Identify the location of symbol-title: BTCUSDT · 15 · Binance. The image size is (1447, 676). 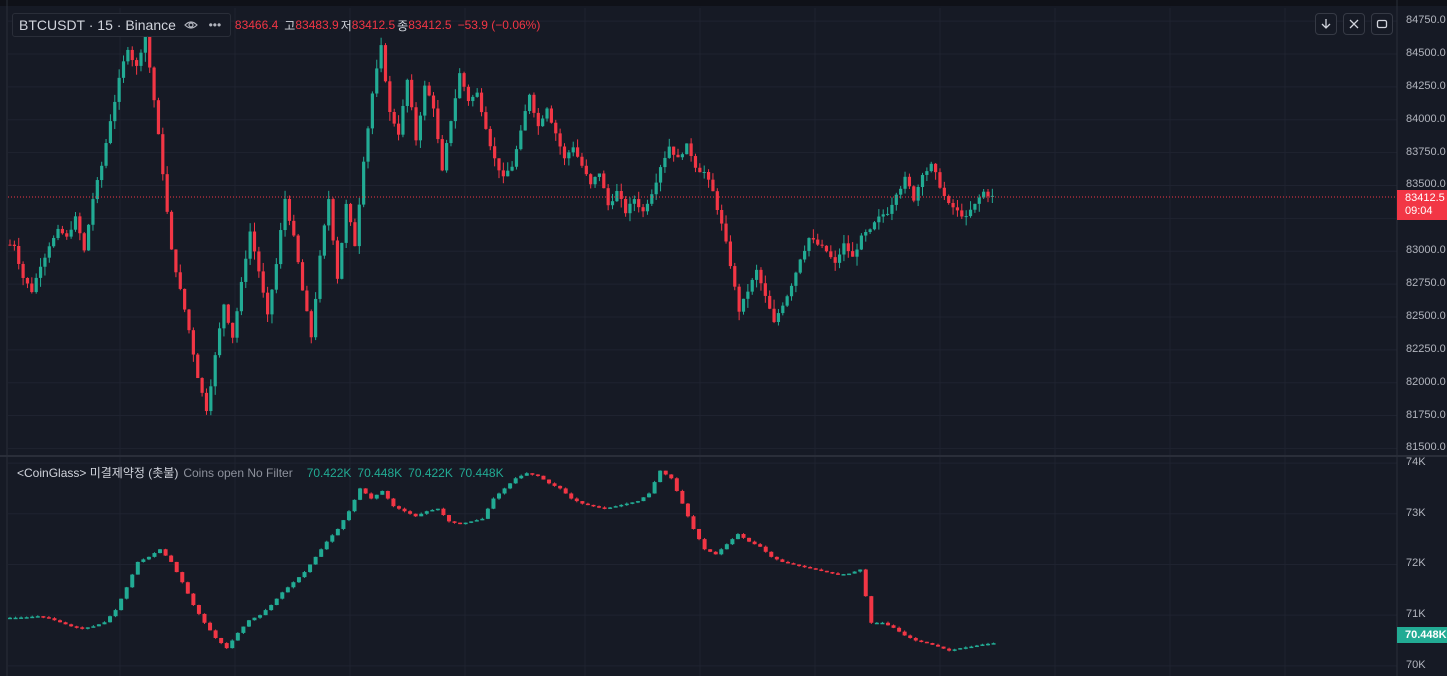
(97, 25).